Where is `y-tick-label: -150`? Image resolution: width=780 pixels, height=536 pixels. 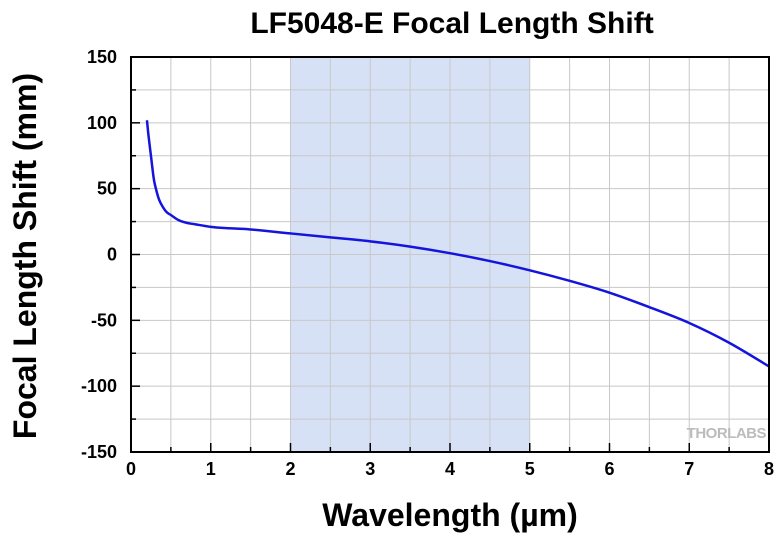 y-tick-label: -150 is located at coordinates (99, 452).